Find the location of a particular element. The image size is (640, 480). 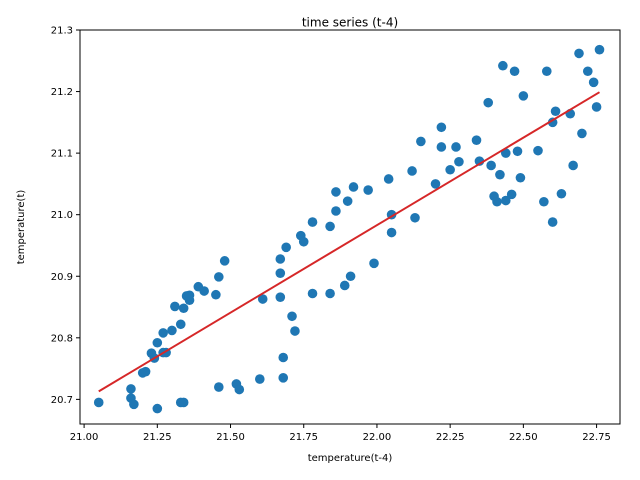

chart-title: time series (t-4) is located at coordinates (350, 23).